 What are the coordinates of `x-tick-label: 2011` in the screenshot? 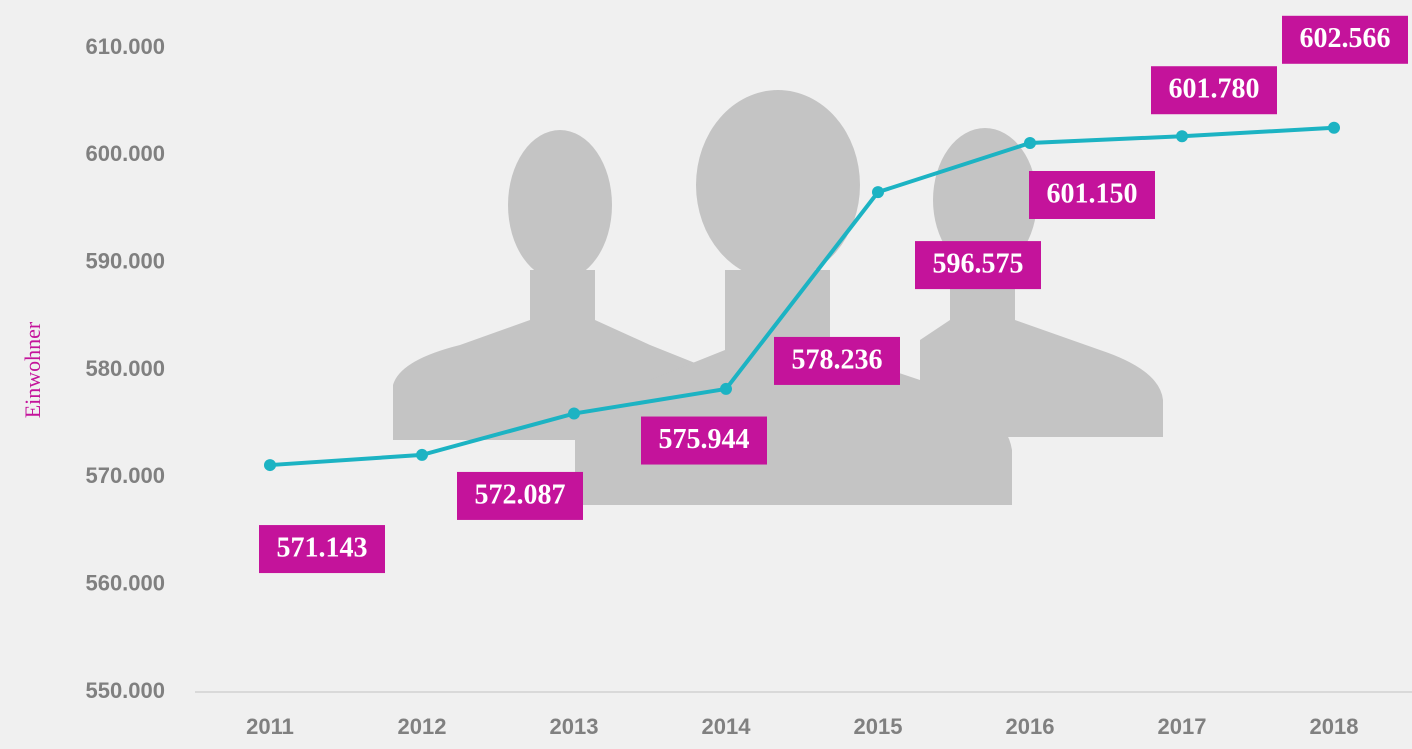 It's located at (270, 726).